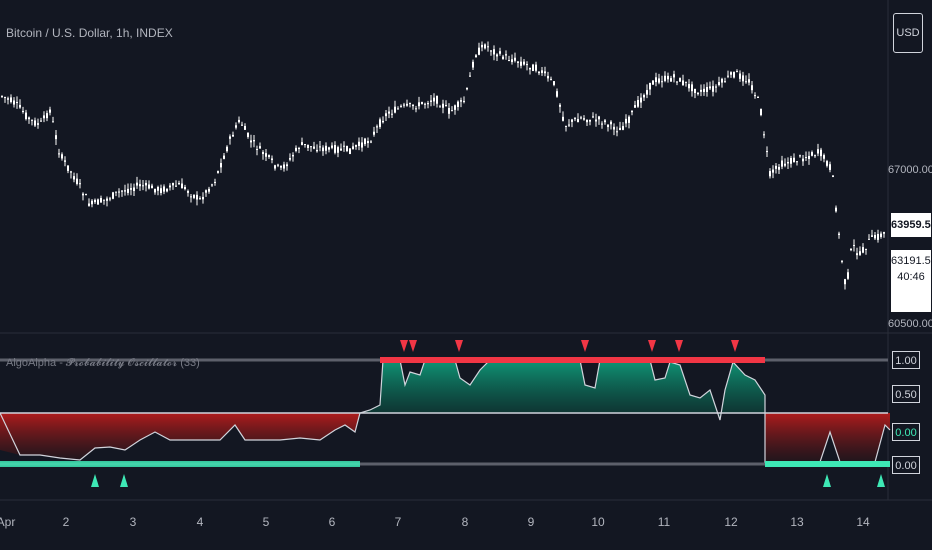 Image resolution: width=932 pixels, height=550 pixels. What do you see at coordinates (827, 464) in the screenshot?
I see `indicator-bottom-signal-band-right` at bounding box center [827, 464].